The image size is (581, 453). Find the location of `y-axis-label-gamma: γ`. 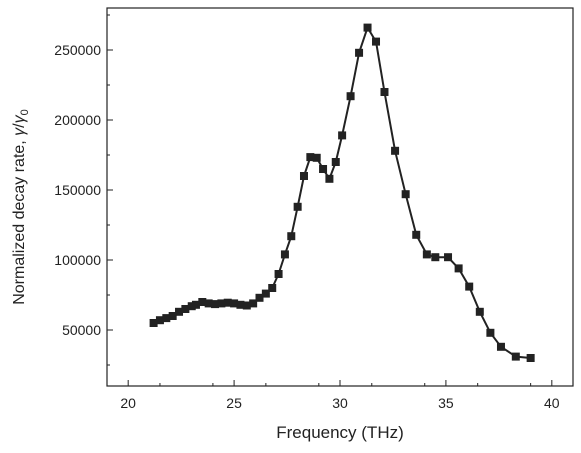

y-axis-label-gamma: γ is located at coordinates (19, 131).